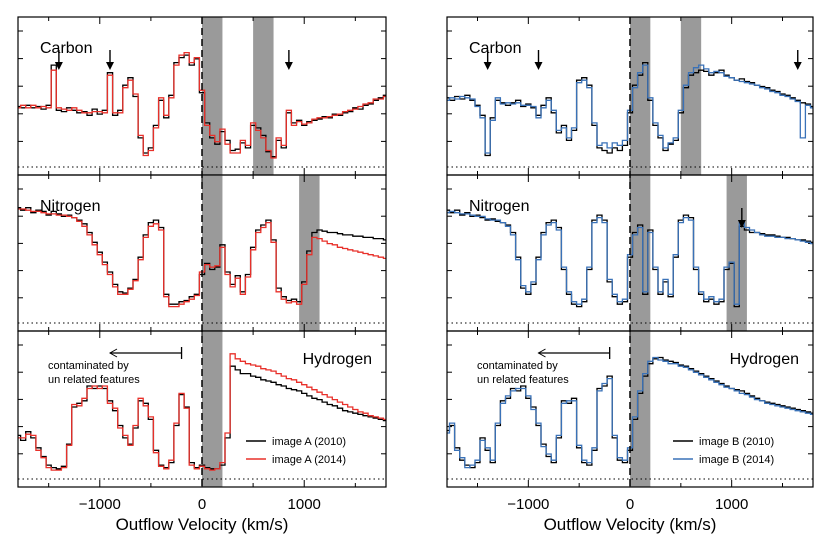 The image size is (830, 537). What do you see at coordinates (309, 460) in the screenshot?
I see `legend-entry: image A (2014)` at bounding box center [309, 460].